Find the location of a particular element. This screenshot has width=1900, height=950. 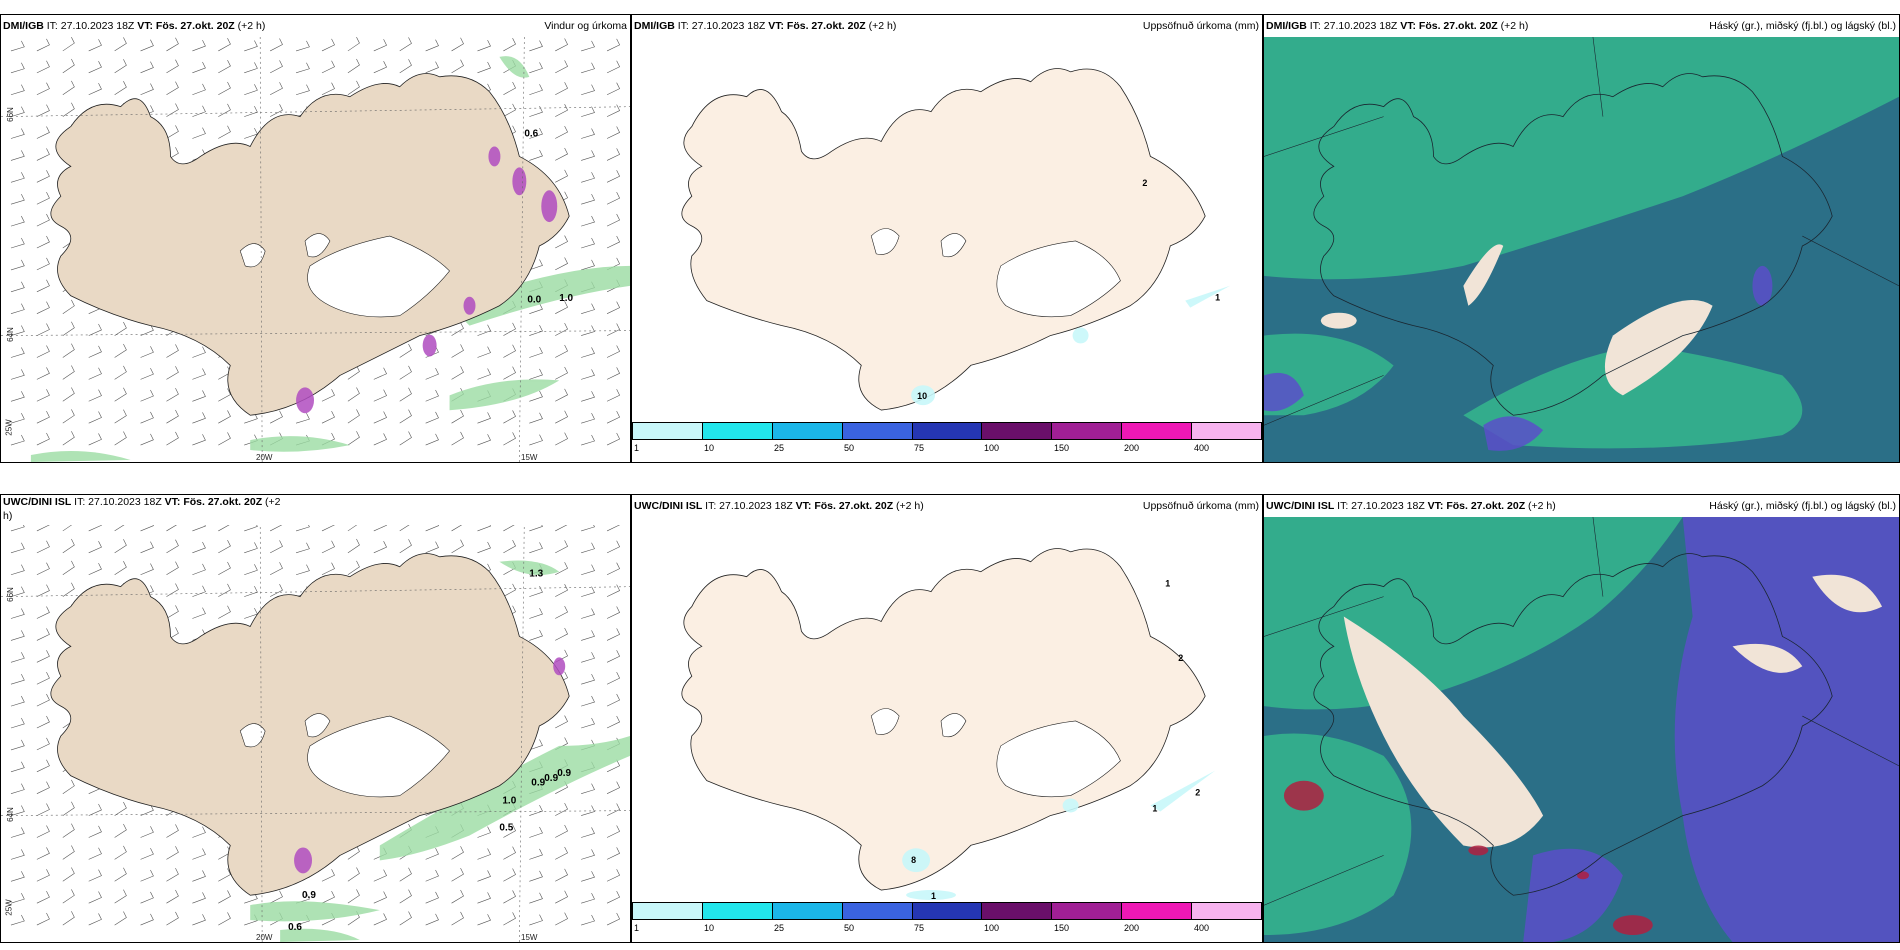

map-area: 1 2 2 1 8 1 is located at coordinates (947, 709).